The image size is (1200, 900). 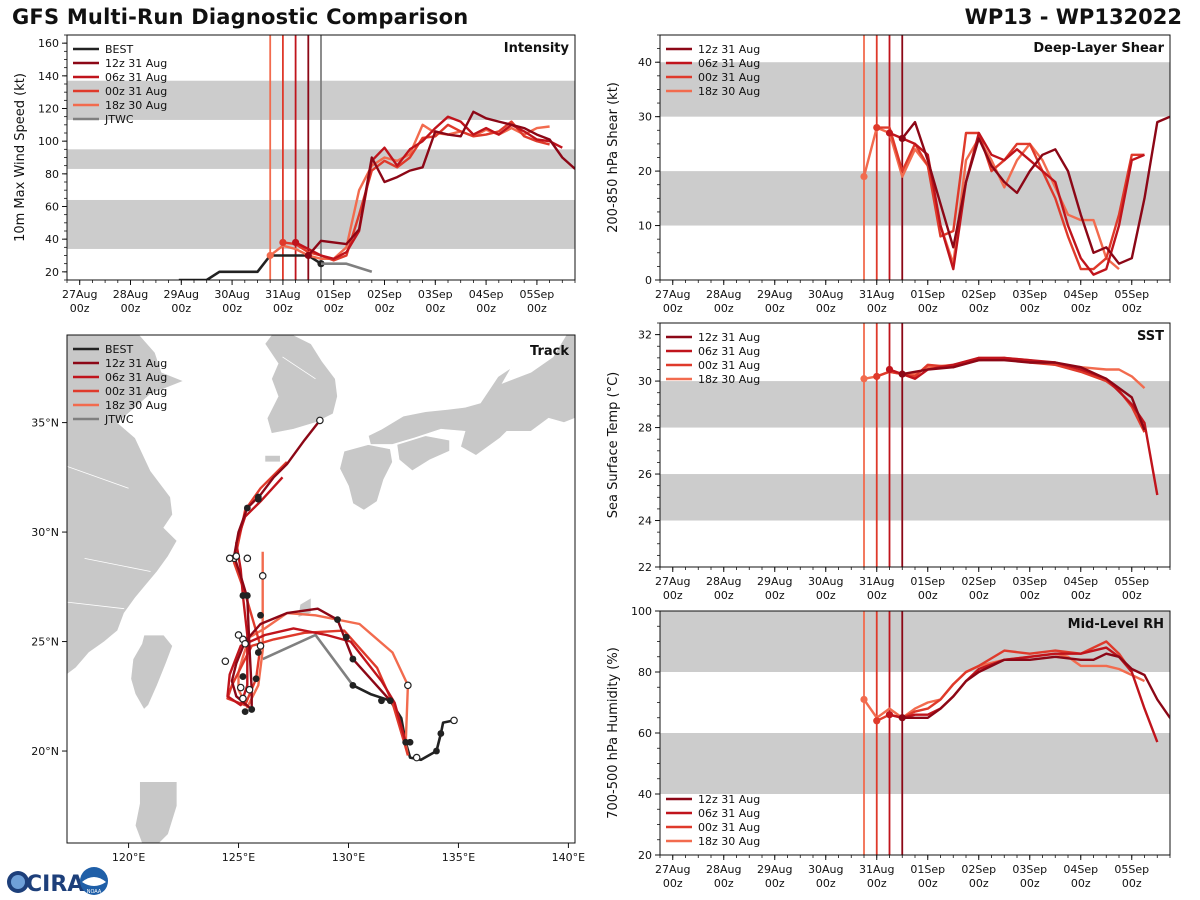 I want to click on sst-init-marker-r00z31, so click(x=877, y=376).